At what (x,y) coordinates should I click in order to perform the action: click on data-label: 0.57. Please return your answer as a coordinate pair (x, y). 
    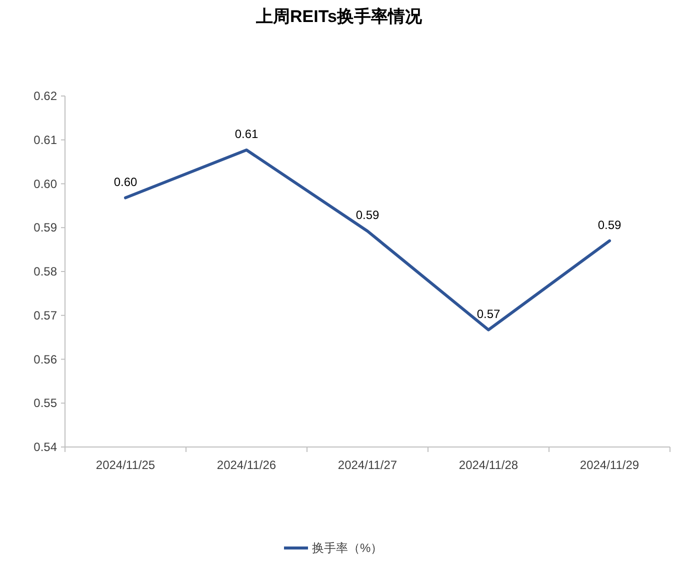
    Looking at the image, I should click on (488, 313).